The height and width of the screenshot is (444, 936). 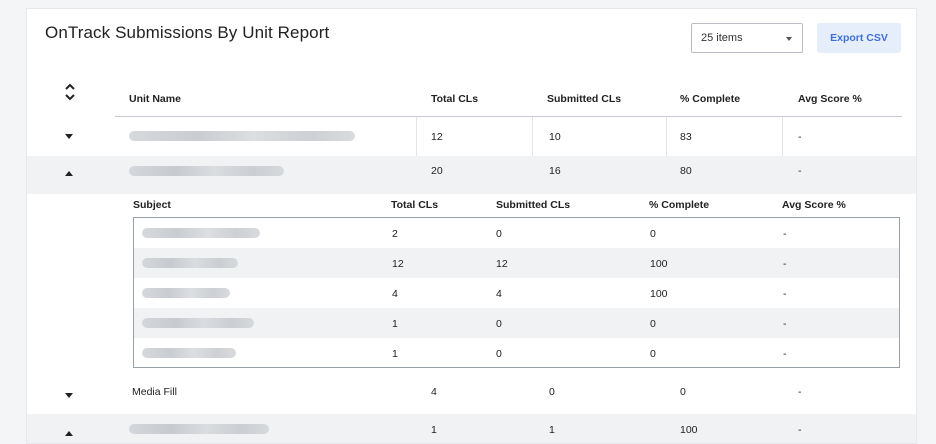 I want to click on col-header-total-cls: Total CLs, so click(x=454, y=99).